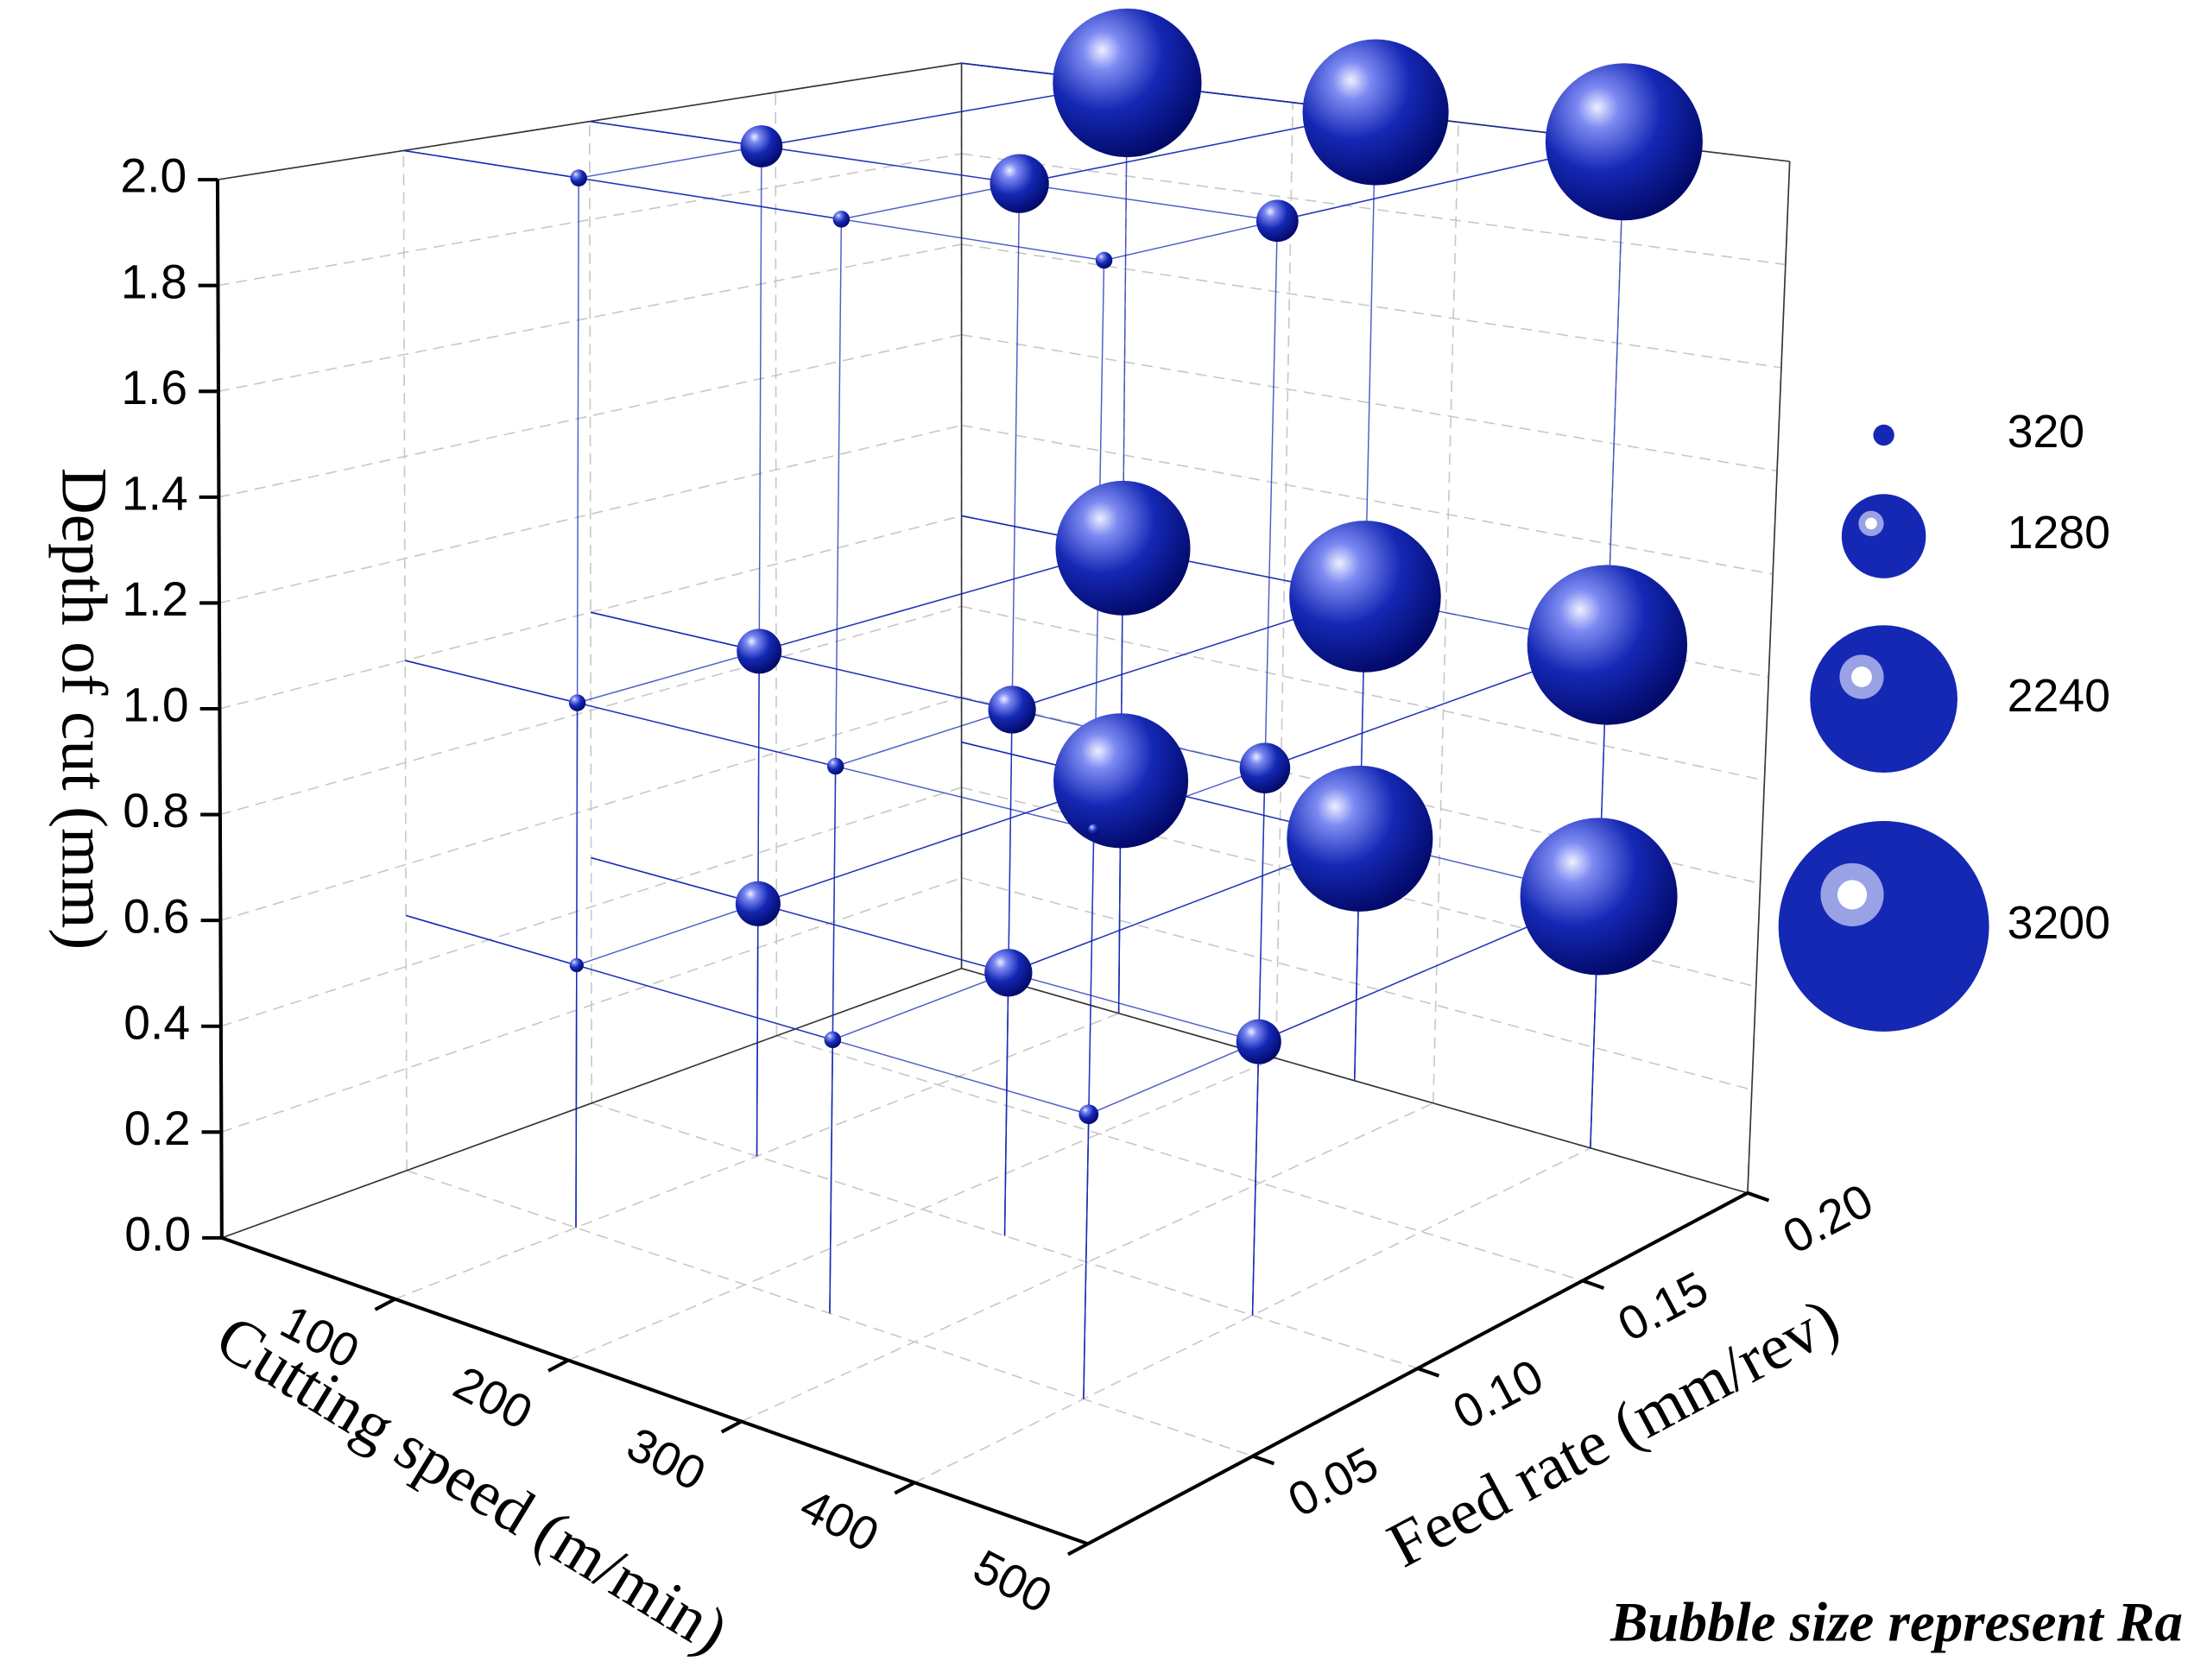  Describe the element at coordinates (667, 1459) in the screenshot. I see `x-tick-label: 300` at that location.